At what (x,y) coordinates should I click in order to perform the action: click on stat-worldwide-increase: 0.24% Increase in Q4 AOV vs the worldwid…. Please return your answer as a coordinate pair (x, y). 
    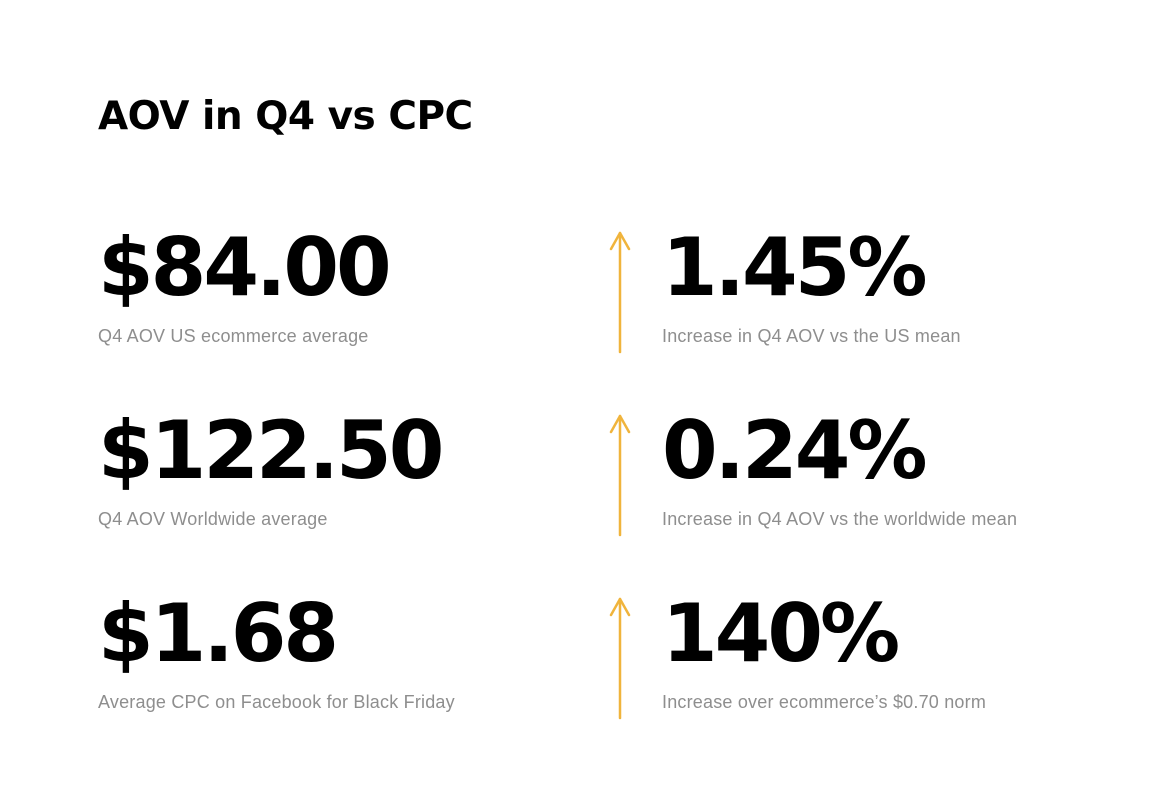
    Looking at the image, I should click on (839, 468).